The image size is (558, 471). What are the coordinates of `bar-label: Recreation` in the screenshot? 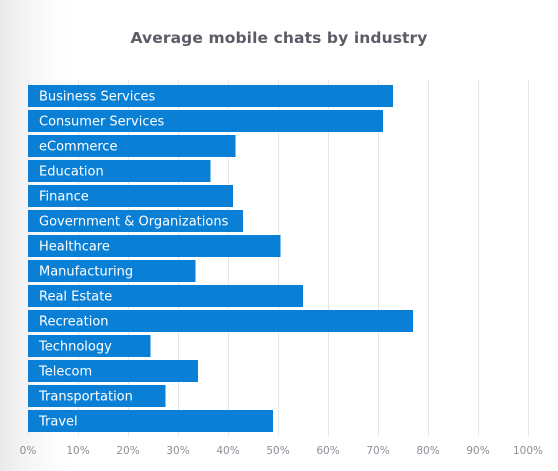 It's located at (74, 322).